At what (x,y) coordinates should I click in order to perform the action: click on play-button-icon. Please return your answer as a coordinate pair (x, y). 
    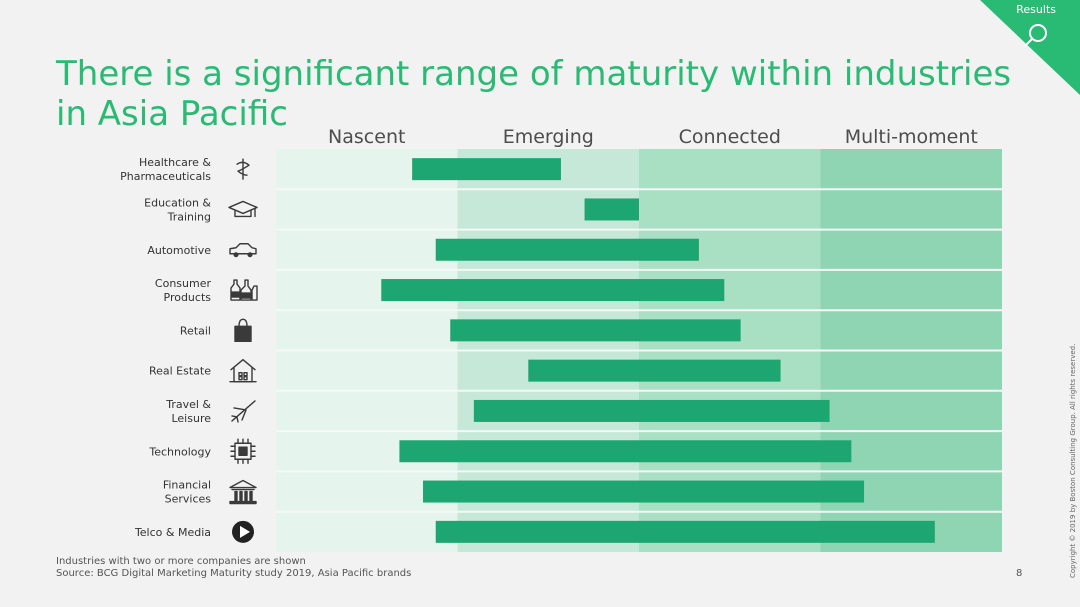
    Looking at the image, I should click on (243, 531).